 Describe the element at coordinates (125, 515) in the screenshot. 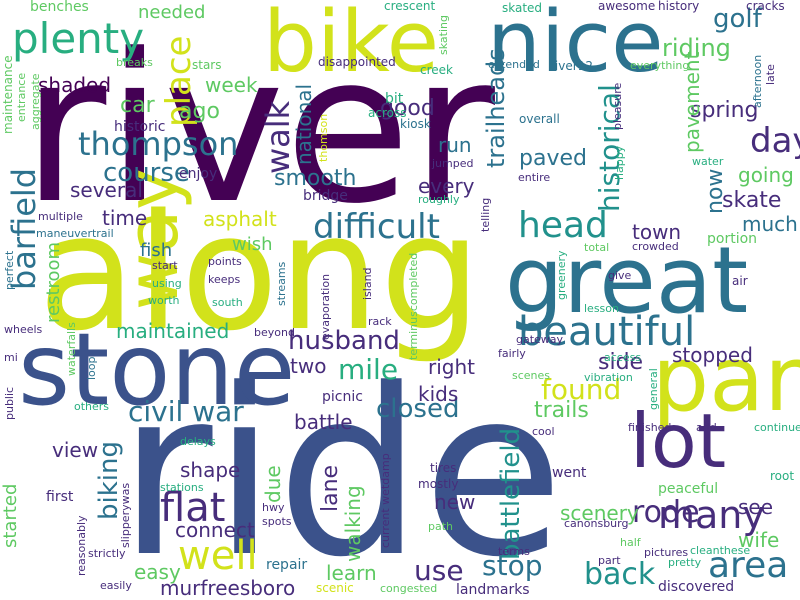

I see `word-slipperywas: slipperywas` at that location.